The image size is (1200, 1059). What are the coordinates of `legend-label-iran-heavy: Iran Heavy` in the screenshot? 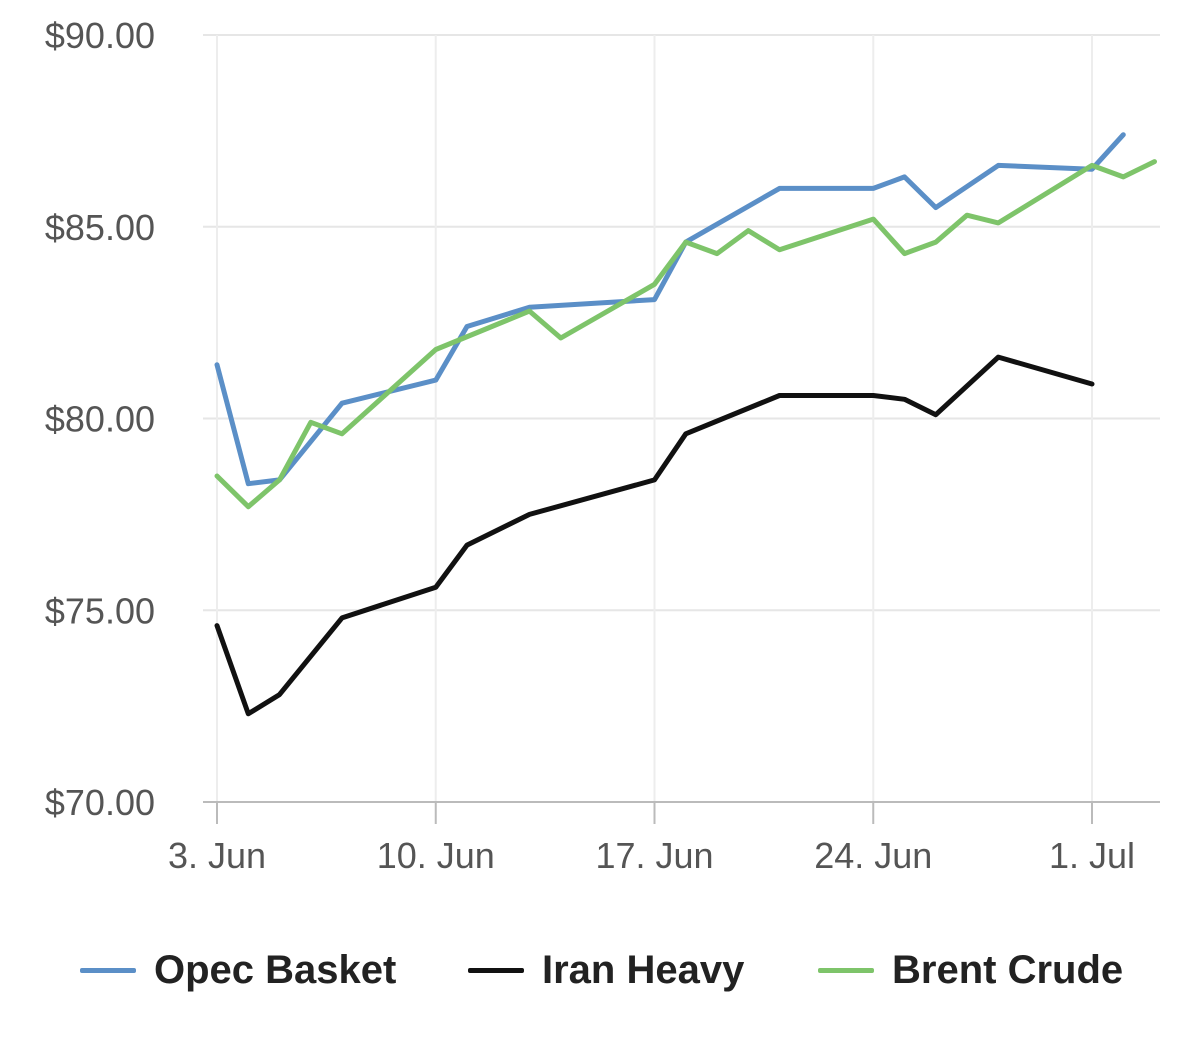 It's located at (643, 969).